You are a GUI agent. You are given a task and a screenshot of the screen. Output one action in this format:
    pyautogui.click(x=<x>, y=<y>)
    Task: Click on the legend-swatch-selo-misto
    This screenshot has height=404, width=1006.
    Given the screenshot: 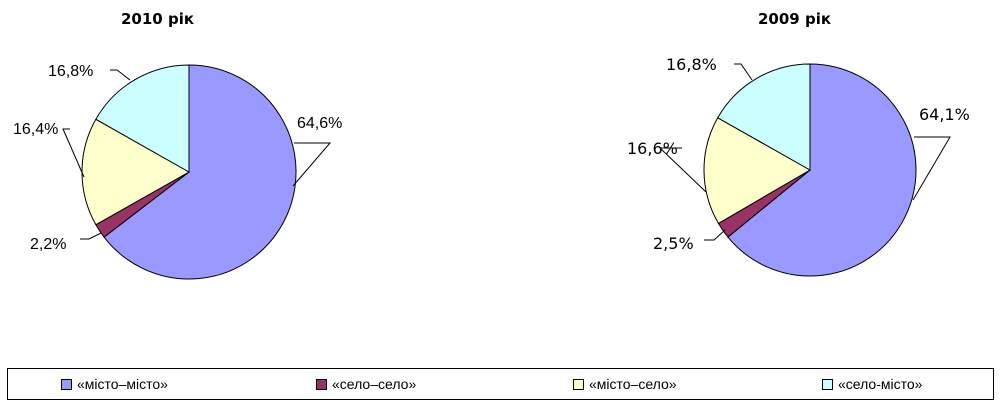 What is the action you would take?
    pyautogui.click(x=827, y=384)
    